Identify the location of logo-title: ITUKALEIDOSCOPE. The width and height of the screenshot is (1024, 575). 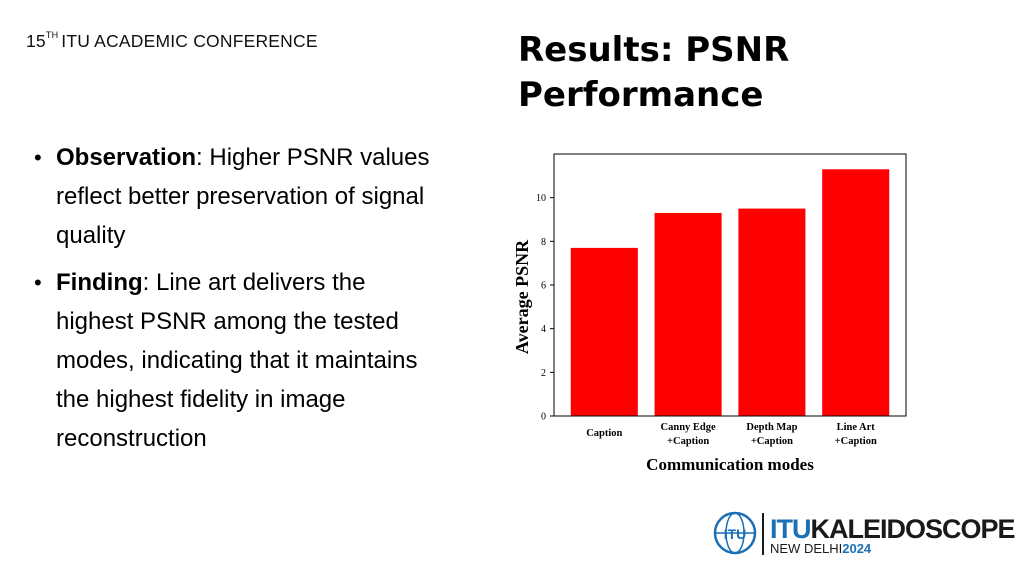
(893, 529).